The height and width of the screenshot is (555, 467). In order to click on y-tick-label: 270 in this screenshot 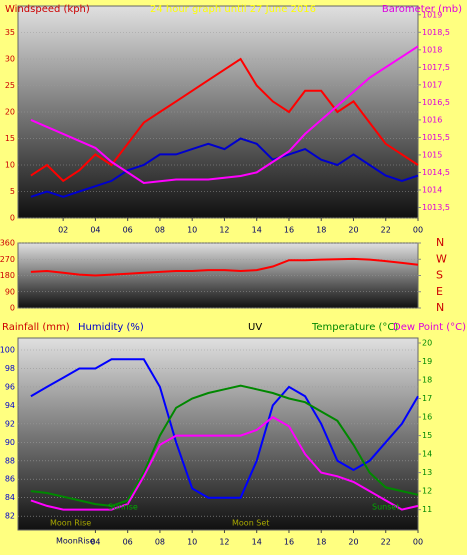, I will do `click(7, 259)`.